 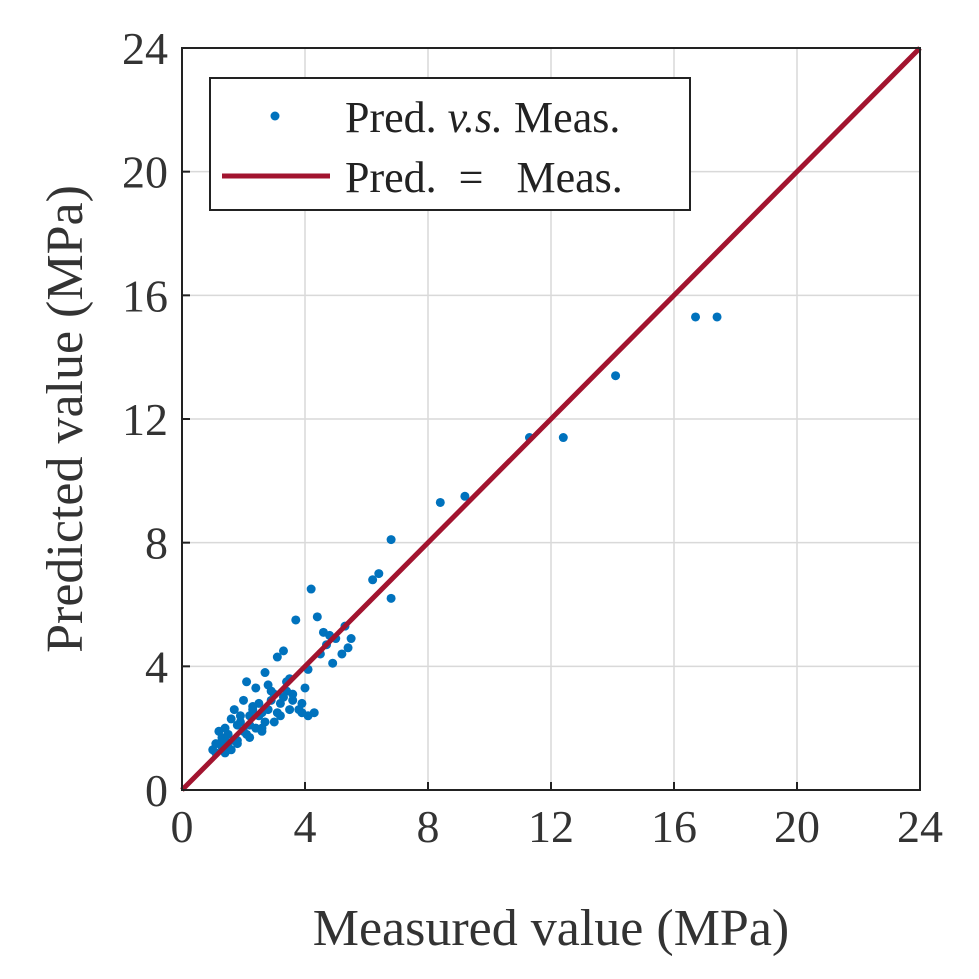 What do you see at coordinates (551, 826) in the screenshot?
I see `x-tick-label: 12` at bounding box center [551, 826].